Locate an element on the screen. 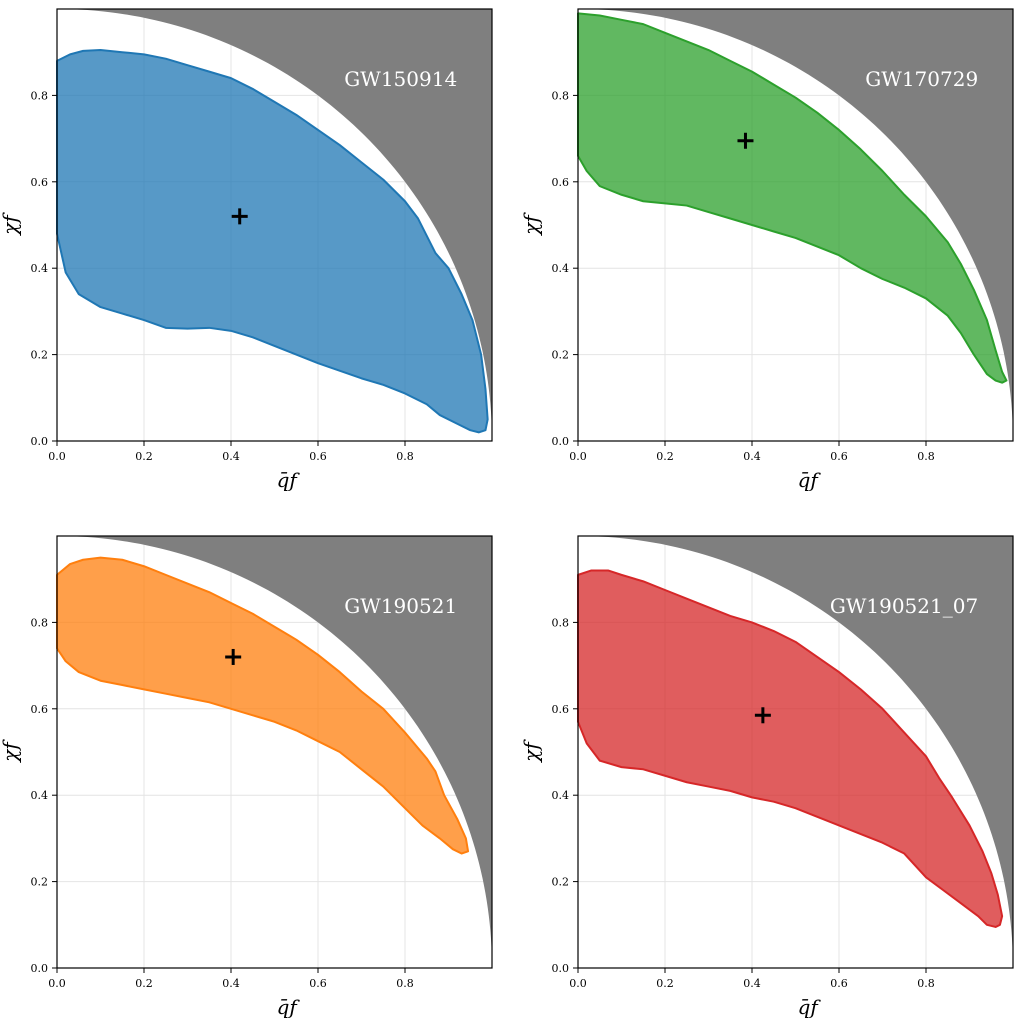  event-label: GW170729 is located at coordinates (921, 79).